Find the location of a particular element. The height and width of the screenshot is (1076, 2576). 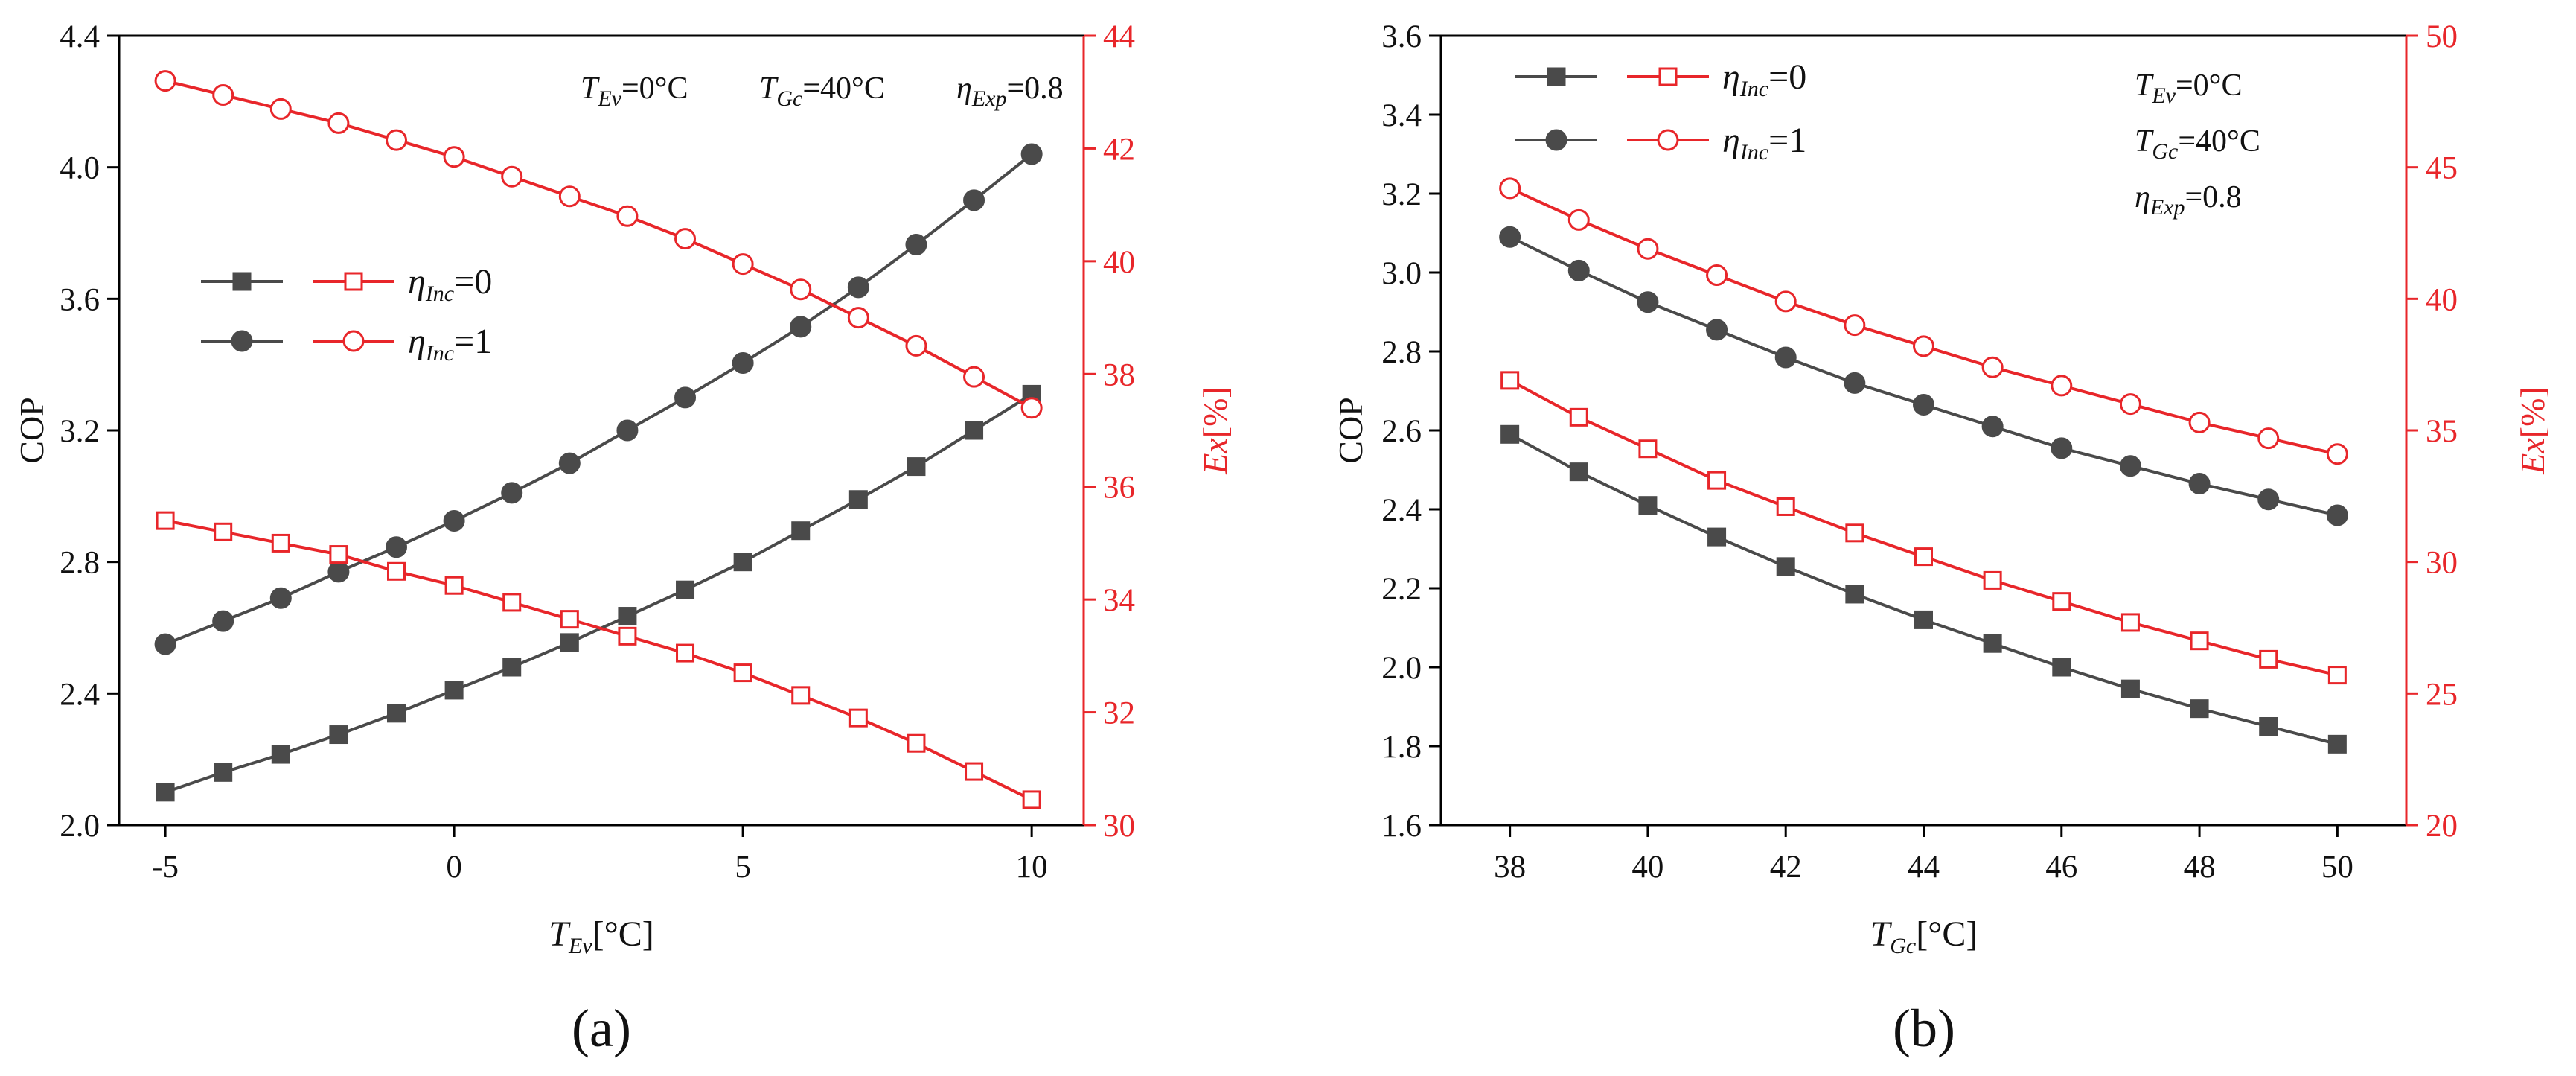

x-tick-label: 0 is located at coordinates (454, 867).